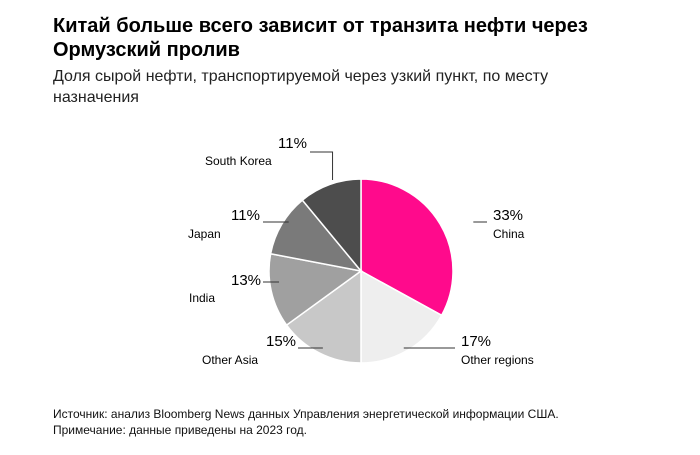  I want to click on pie-slice-other-asia, so click(323, 316).